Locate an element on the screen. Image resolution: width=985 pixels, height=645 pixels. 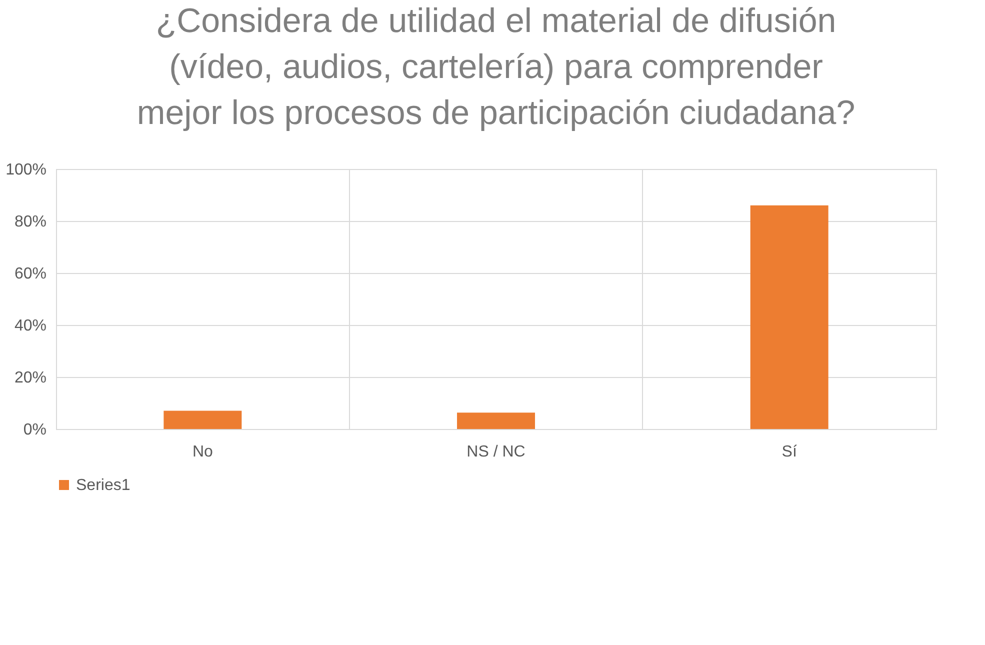
y-tick-label: 0% is located at coordinates (34, 430).